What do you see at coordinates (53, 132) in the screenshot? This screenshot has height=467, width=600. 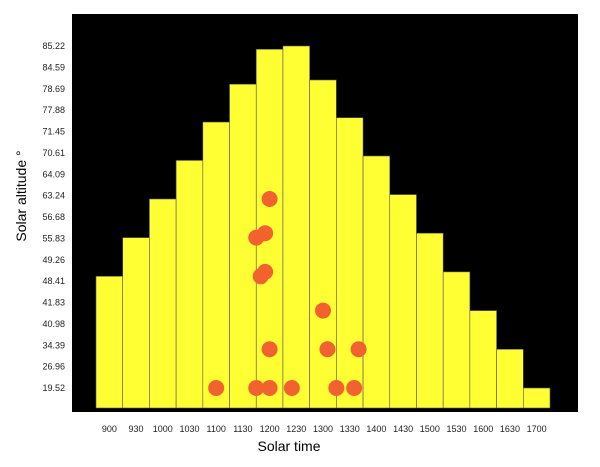 I see `y-tick-label: 71.45` at bounding box center [53, 132].